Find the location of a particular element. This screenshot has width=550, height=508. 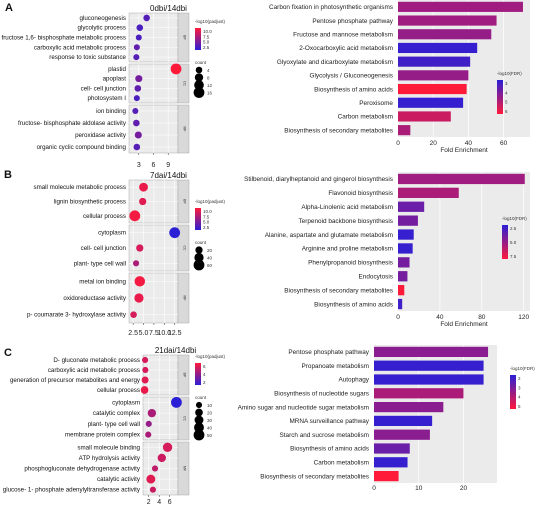

x-tick-label: 10 is located at coordinates (419, 488).